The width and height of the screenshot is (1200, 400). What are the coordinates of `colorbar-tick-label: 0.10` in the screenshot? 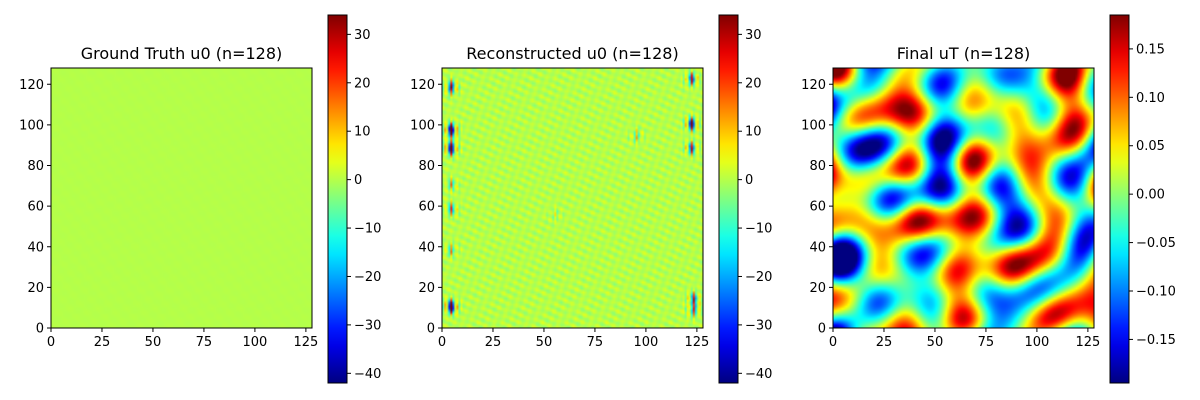 It's located at (1150, 98).